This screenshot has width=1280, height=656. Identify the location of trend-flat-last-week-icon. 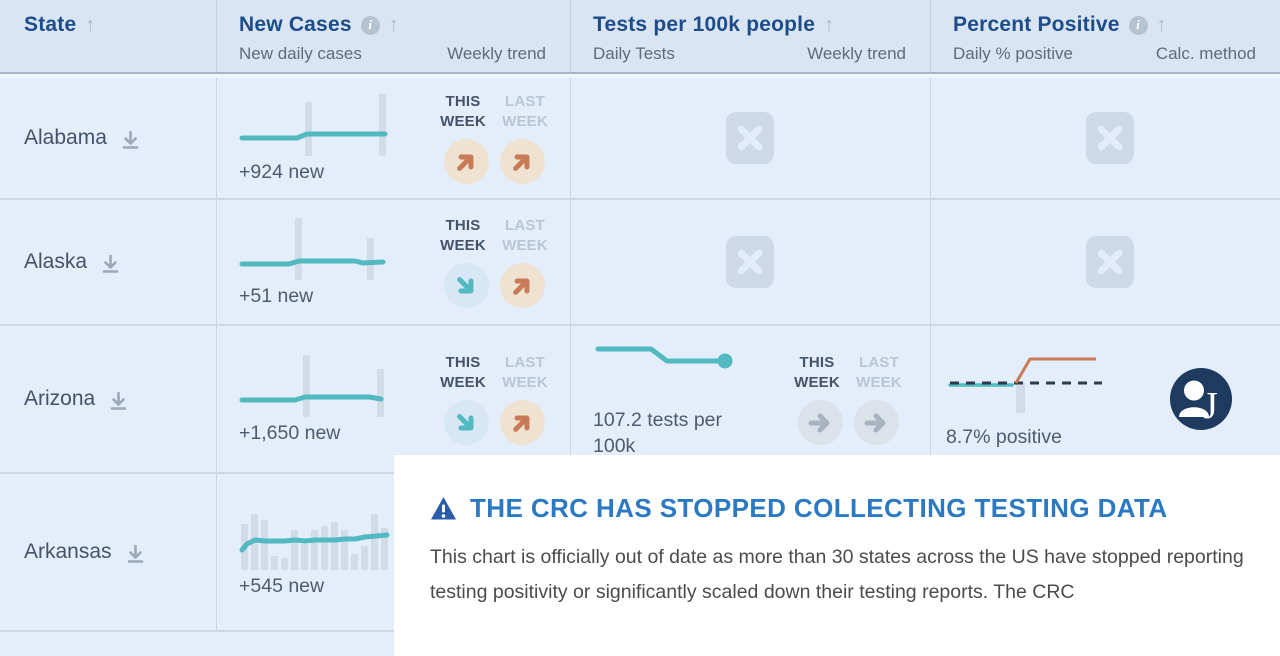
(876, 422).